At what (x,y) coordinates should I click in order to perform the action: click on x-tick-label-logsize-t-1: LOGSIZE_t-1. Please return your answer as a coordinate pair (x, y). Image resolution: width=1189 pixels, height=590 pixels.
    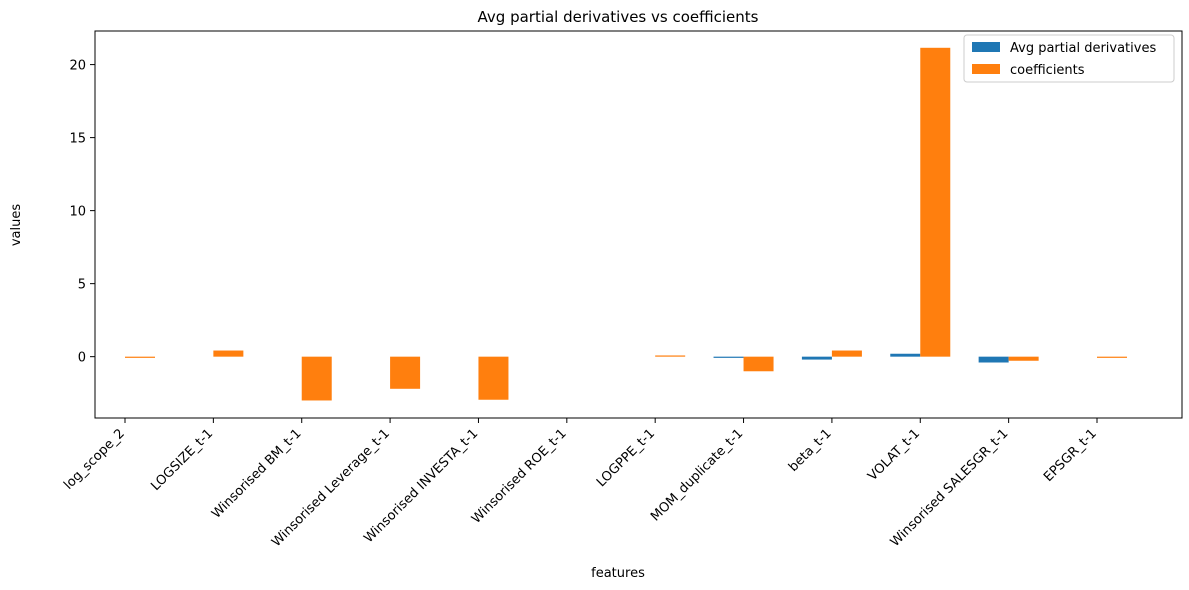
    Looking at the image, I should click on (182, 460).